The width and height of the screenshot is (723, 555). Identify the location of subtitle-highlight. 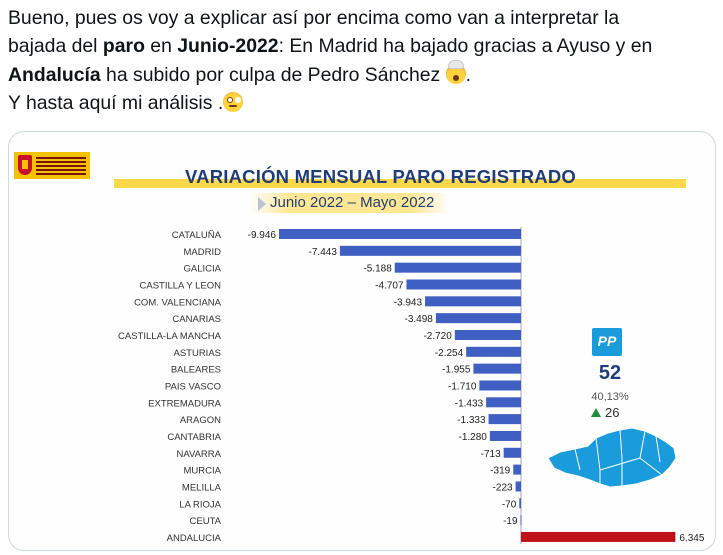
(350, 203).